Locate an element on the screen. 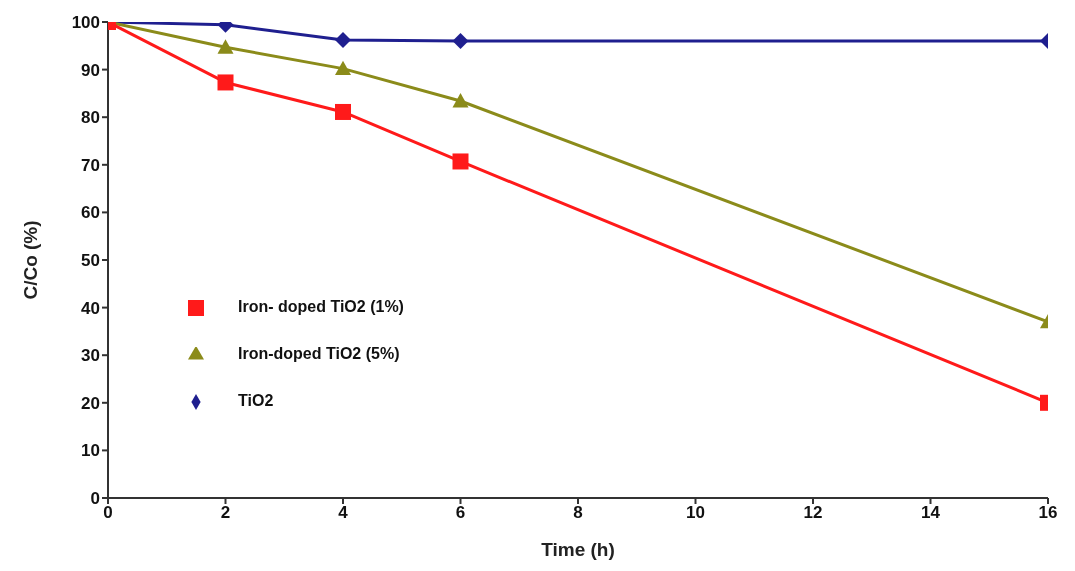  y-tick-label: 10 is located at coordinates (90, 451).